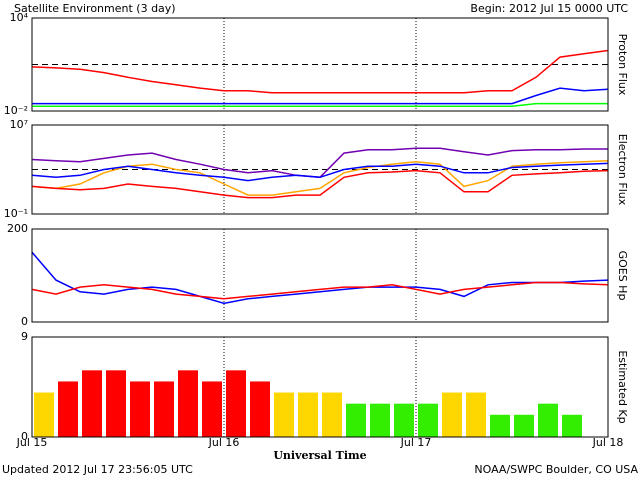 The height and width of the screenshot is (480, 640). I want to click on x-tick-label: Jul 17, so click(416, 442).